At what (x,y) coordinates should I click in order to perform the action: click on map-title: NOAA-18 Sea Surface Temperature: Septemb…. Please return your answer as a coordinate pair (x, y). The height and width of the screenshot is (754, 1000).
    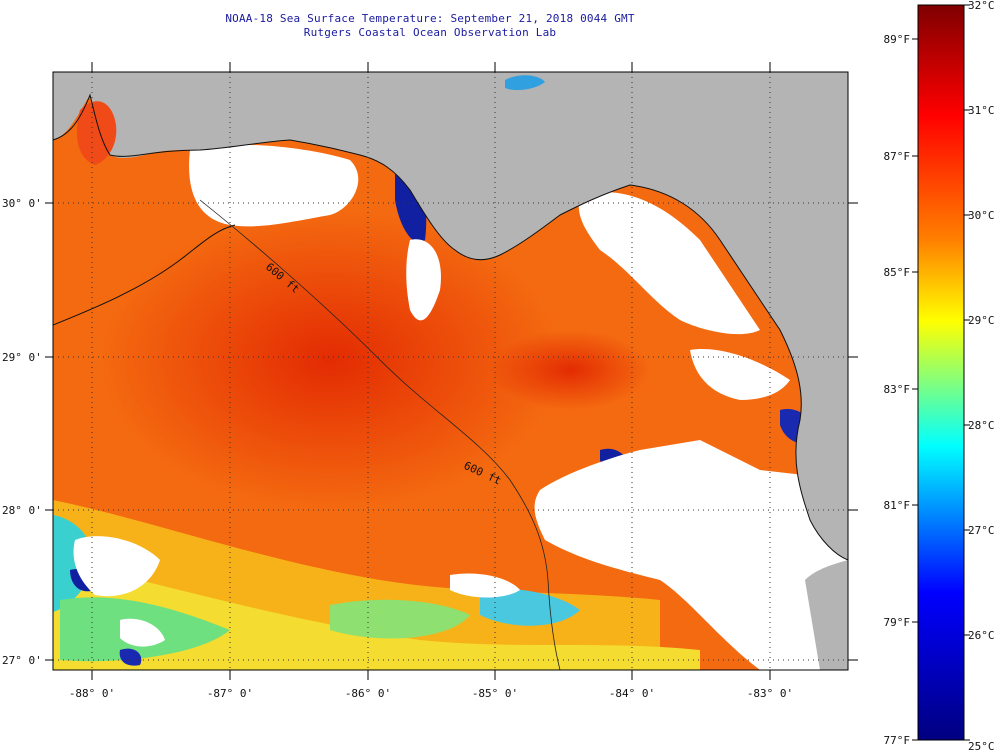
    Looking at the image, I should click on (430, 18).